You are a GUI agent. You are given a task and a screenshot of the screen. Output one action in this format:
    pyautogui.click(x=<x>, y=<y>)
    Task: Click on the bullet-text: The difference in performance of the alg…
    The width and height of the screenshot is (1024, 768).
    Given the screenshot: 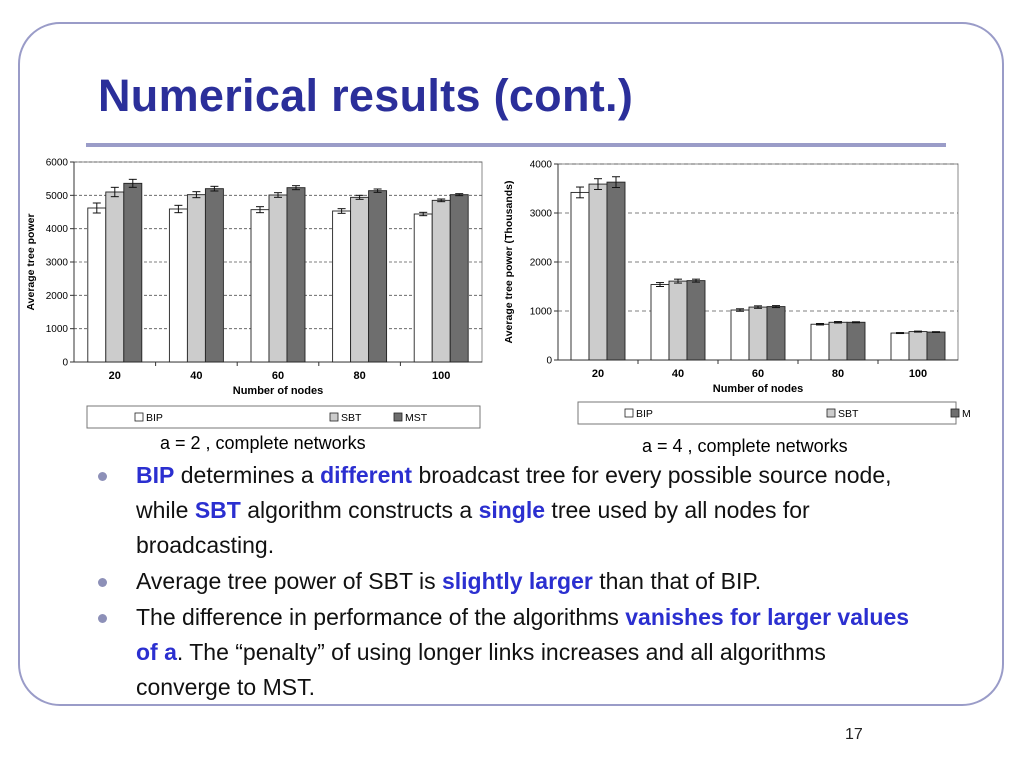 What is the action you would take?
    pyautogui.click(x=381, y=617)
    